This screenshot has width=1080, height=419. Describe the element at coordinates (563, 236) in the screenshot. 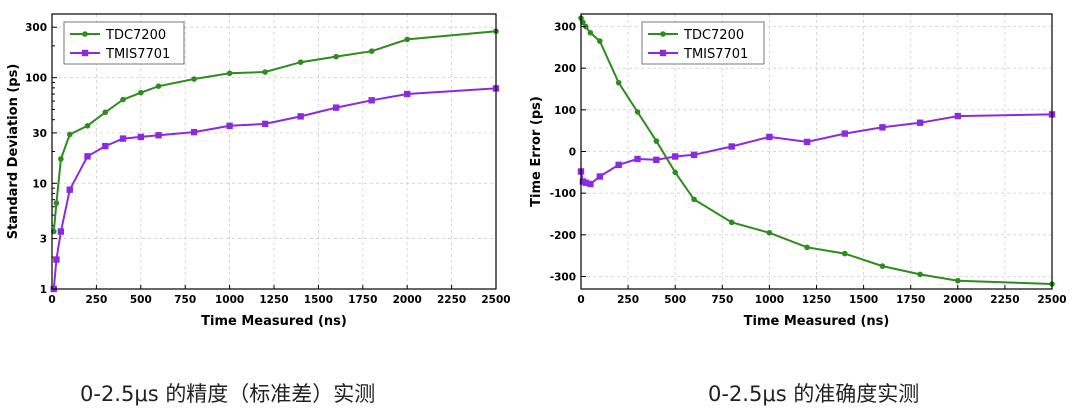

I see `y-tick-label: -200` at that location.